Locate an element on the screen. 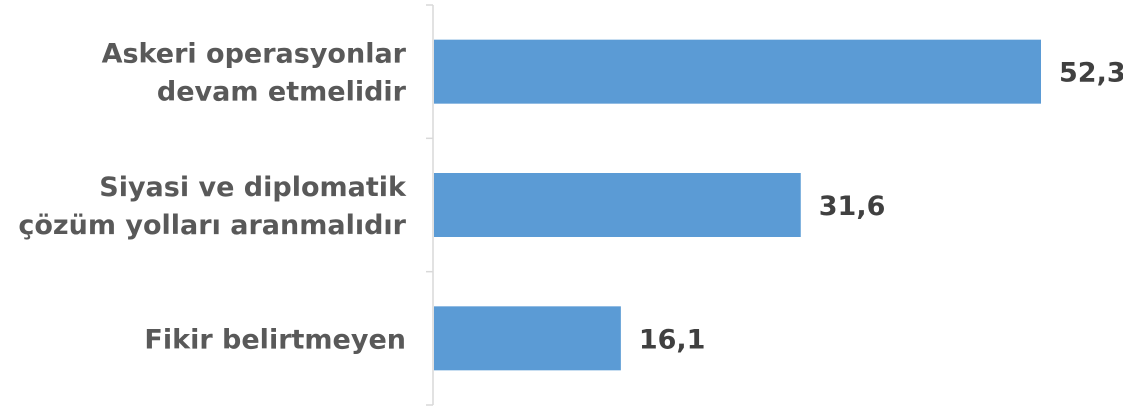 The image size is (1123, 409). category-label: Siyasi ve diplomatik is located at coordinates (253, 187).